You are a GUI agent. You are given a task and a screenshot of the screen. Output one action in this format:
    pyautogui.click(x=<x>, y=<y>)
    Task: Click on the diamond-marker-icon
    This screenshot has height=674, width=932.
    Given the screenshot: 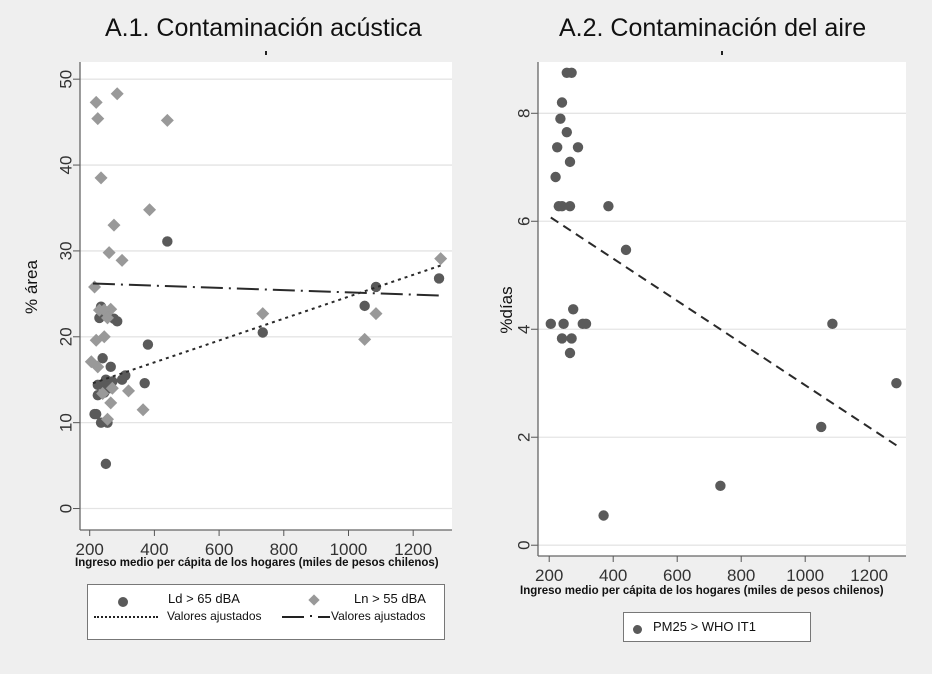 What is the action you would take?
    pyautogui.click(x=314, y=599)
    